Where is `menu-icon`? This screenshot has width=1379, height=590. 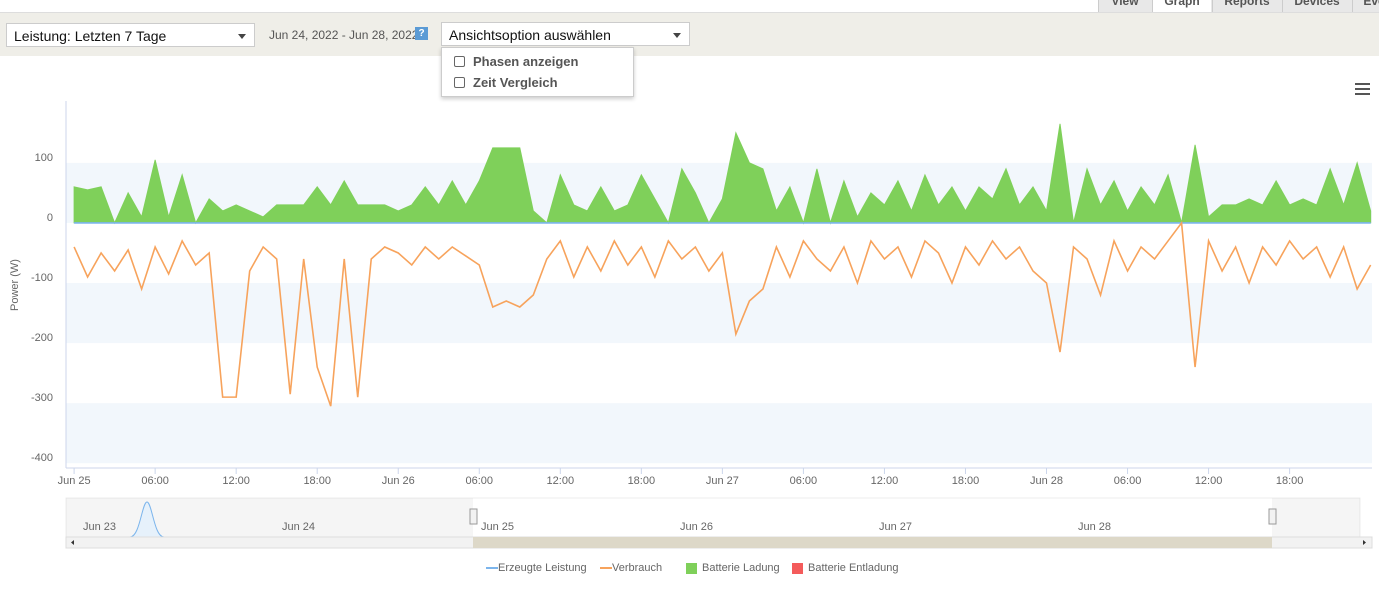
menu-icon is located at coordinates (1362, 89).